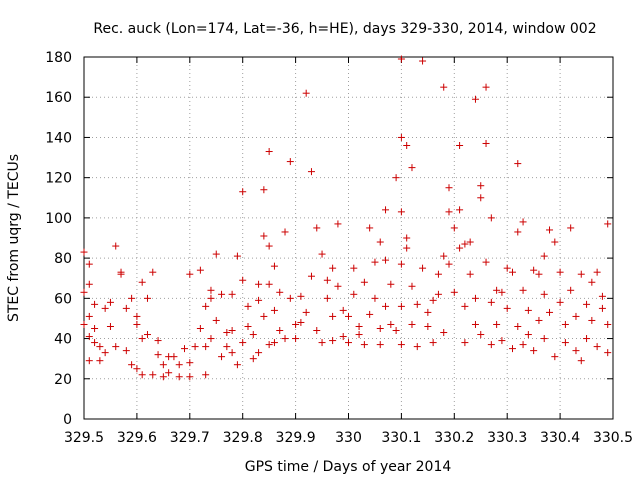 Image resolution: width=640 pixels, height=480 pixels. Describe the element at coordinates (190, 438) in the screenshot. I see `x-tick-label: 329.7` at that location.